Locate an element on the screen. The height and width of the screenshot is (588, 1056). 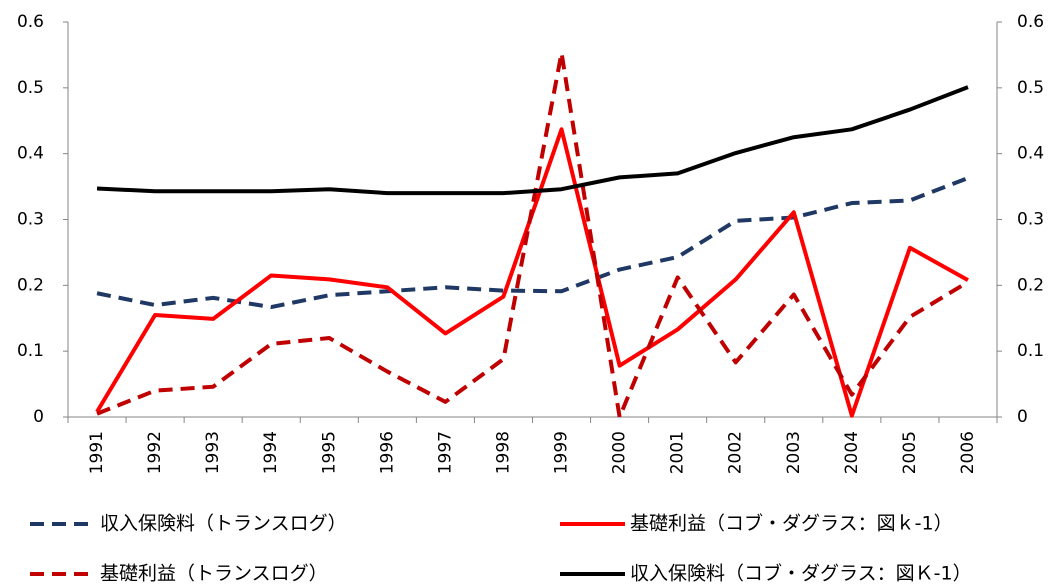
y-tick-label: 0 is located at coordinates (38, 417).